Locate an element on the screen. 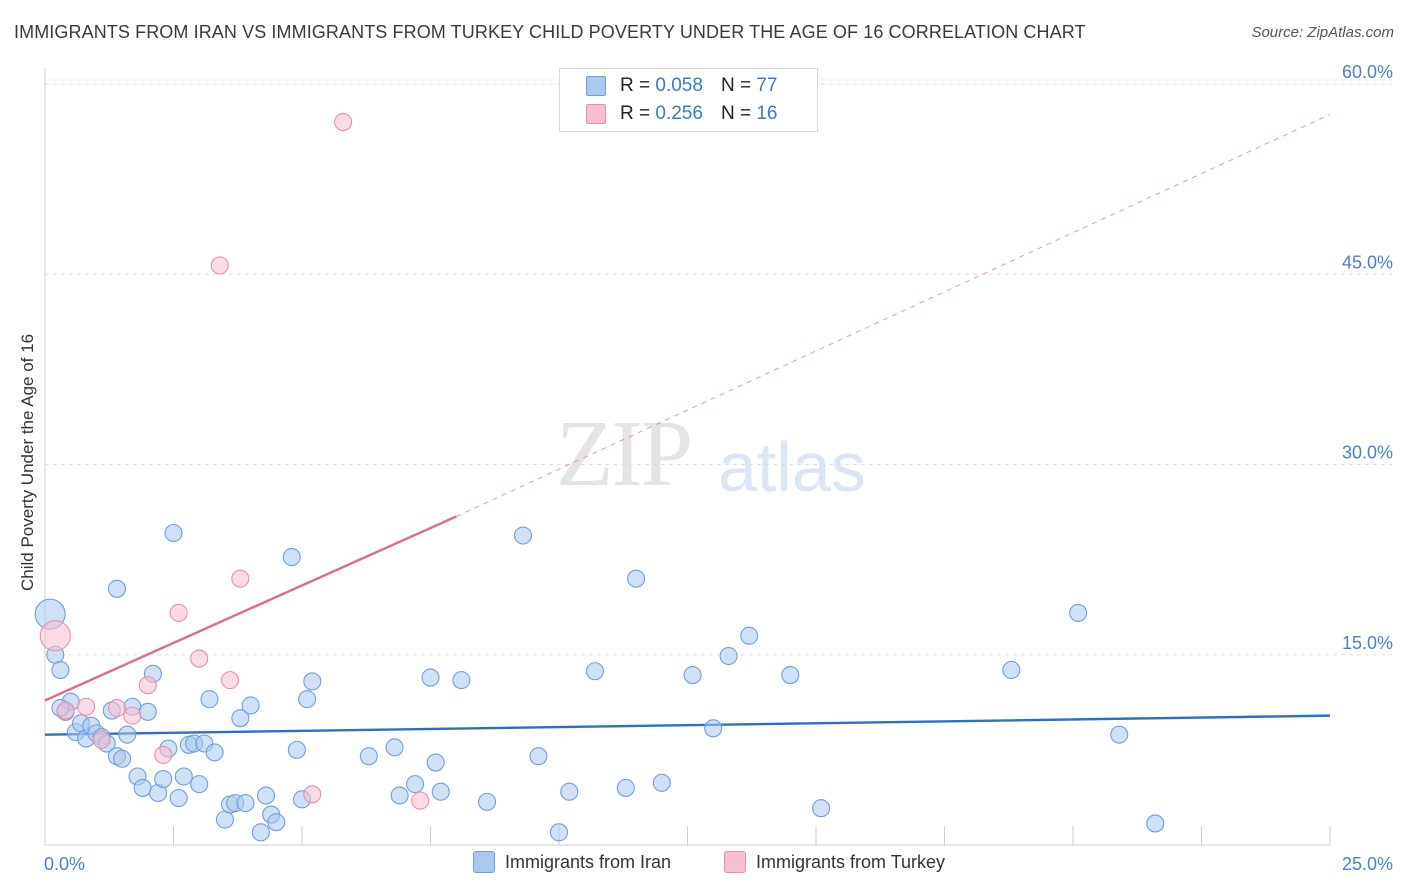  legend-row-iran: R = 0.058 N = 77 is located at coordinates (681, 86).